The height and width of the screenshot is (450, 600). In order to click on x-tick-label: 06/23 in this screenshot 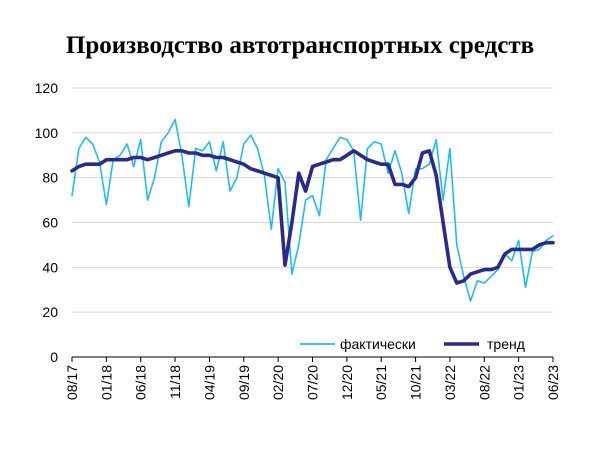, I will do `click(553, 382)`.